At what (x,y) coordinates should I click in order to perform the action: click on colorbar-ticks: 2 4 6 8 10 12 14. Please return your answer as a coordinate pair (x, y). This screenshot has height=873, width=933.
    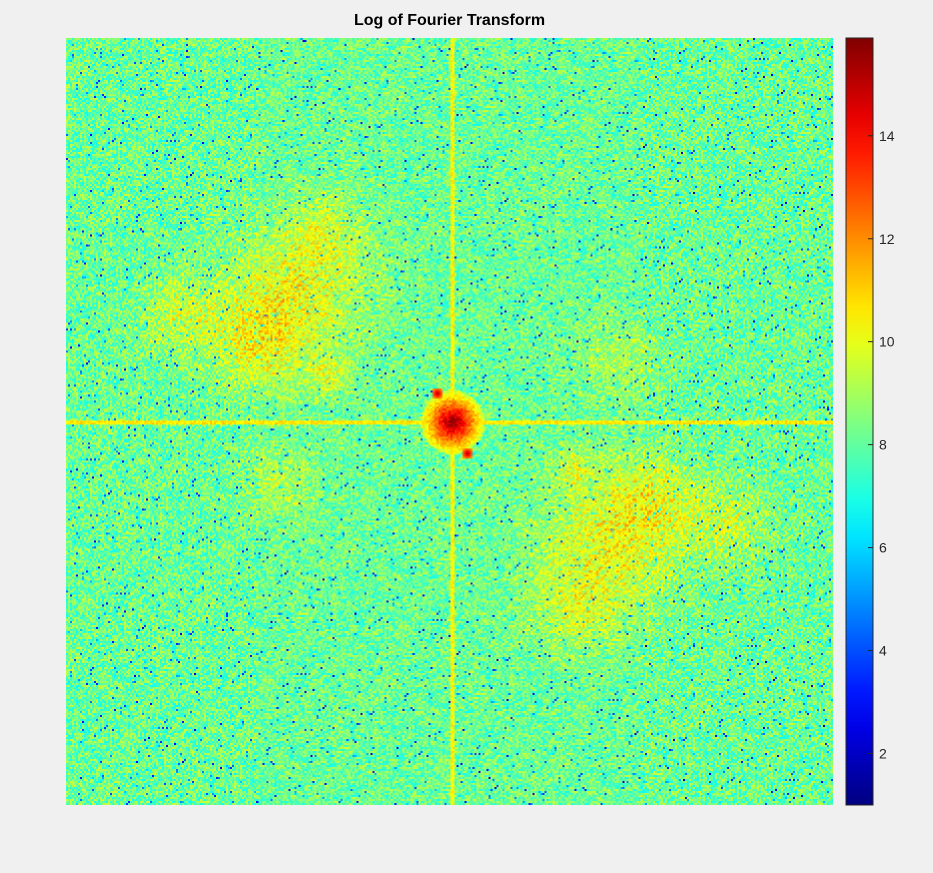
    Looking at the image, I should click on (881, 445).